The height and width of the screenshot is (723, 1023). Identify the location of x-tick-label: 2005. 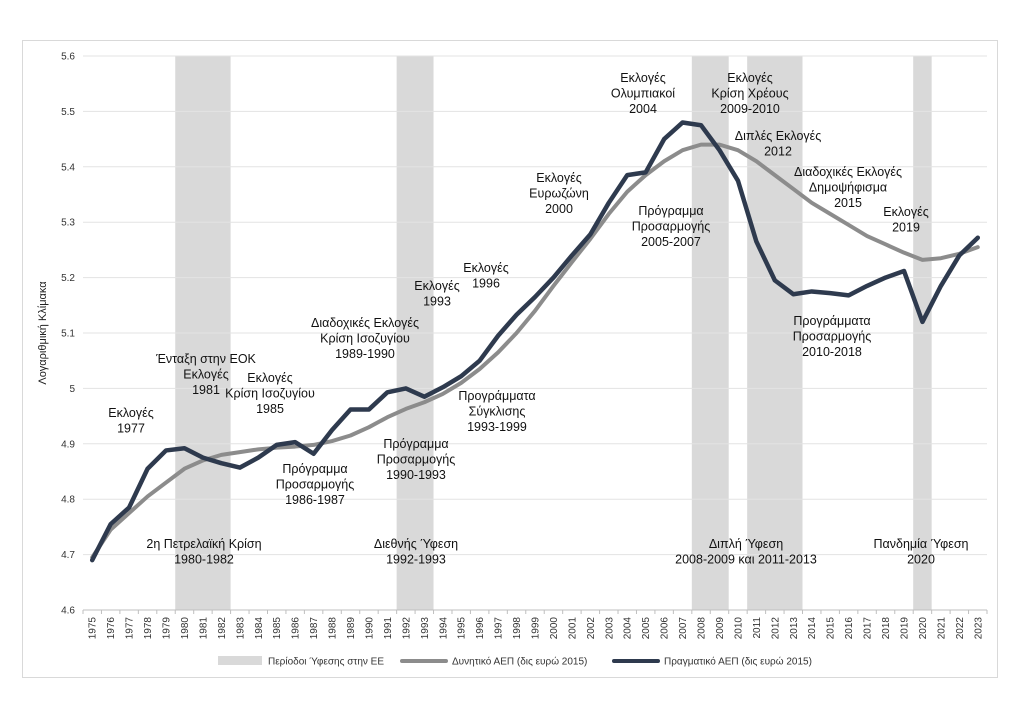
(646, 628).